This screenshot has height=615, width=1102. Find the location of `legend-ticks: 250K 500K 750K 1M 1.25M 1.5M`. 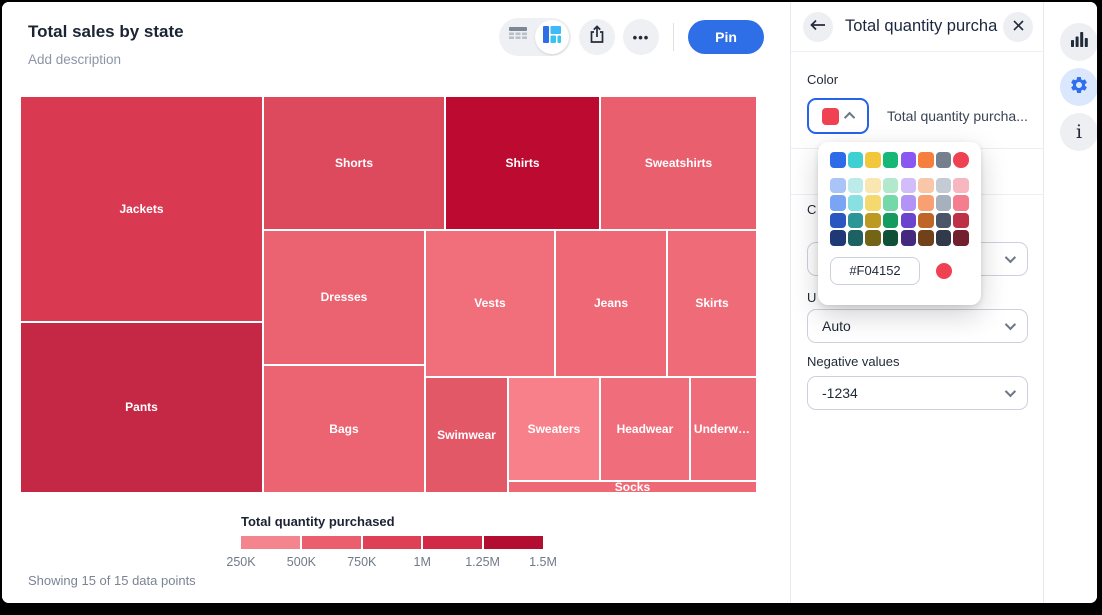

legend-ticks: 250K 500K 750K 1M 1.25M 1.5M is located at coordinates (391, 563).